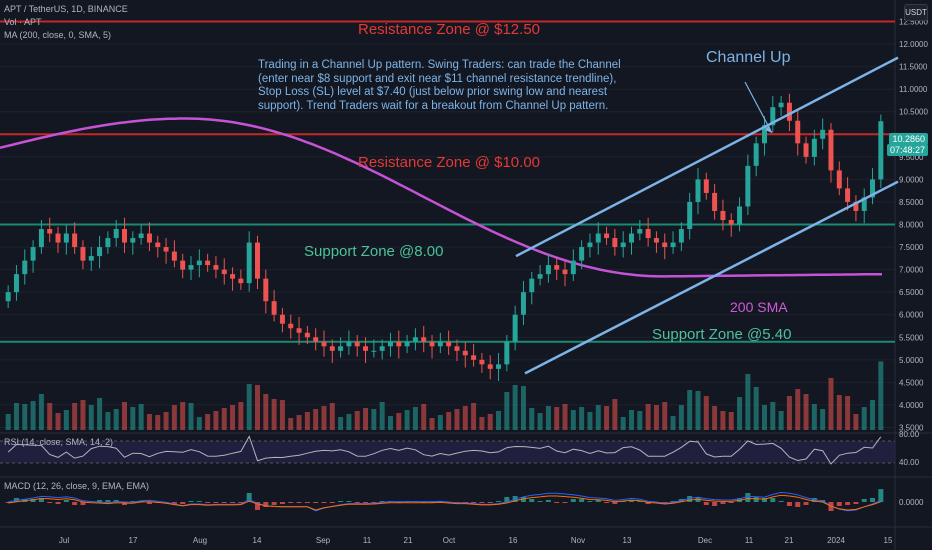 Image resolution: width=932 pixels, height=550 pixels. I want to click on price-tick-label: 4.5000, so click(911, 382).